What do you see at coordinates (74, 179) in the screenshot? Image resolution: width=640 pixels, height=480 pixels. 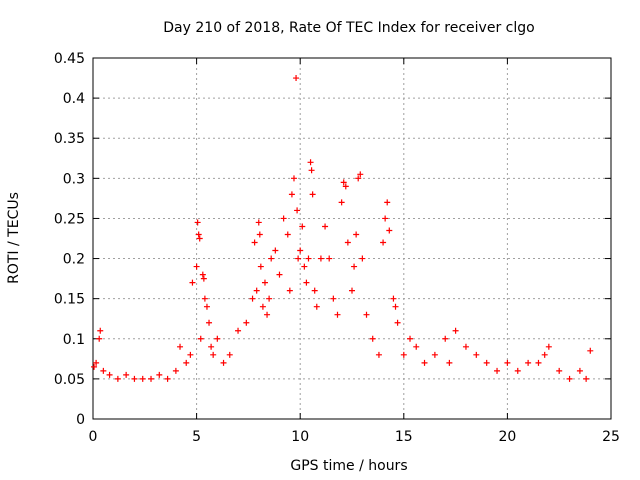 I see `y-tick-label: 0.3` at bounding box center [74, 179].